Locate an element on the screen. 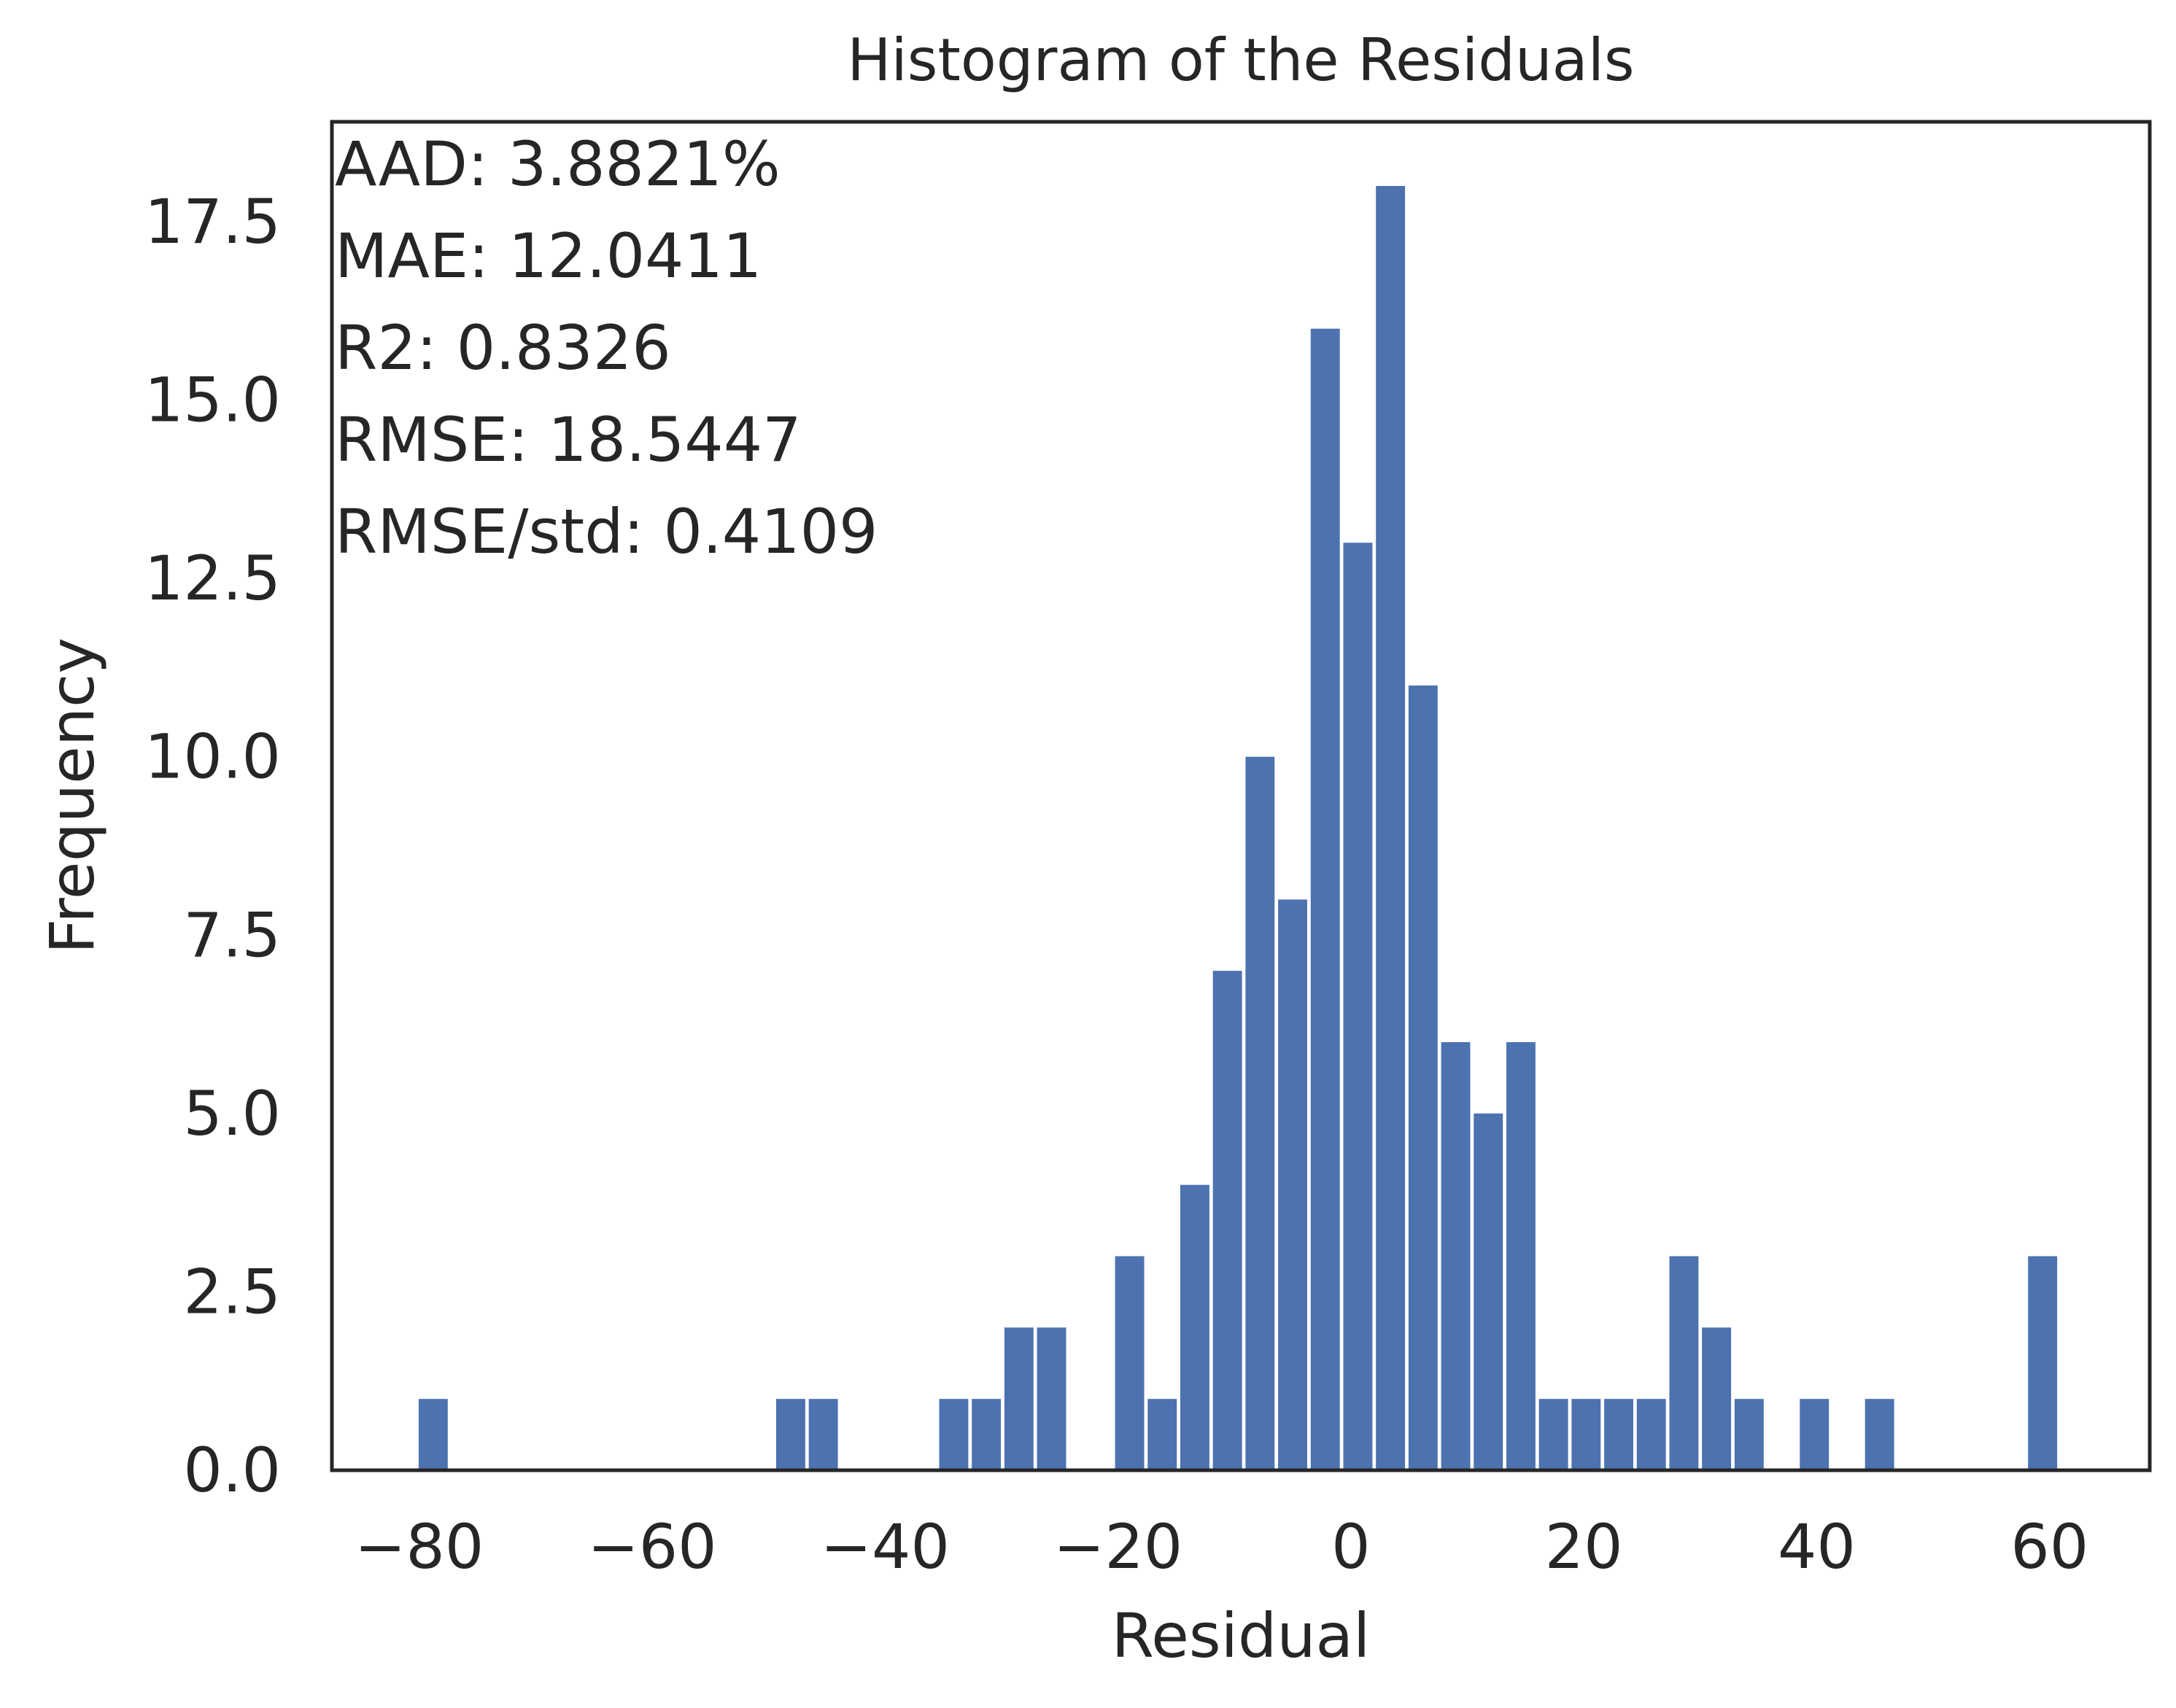 The height and width of the screenshot is (1708, 2176). x-tick-label: −80 is located at coordinates (419, 1547).